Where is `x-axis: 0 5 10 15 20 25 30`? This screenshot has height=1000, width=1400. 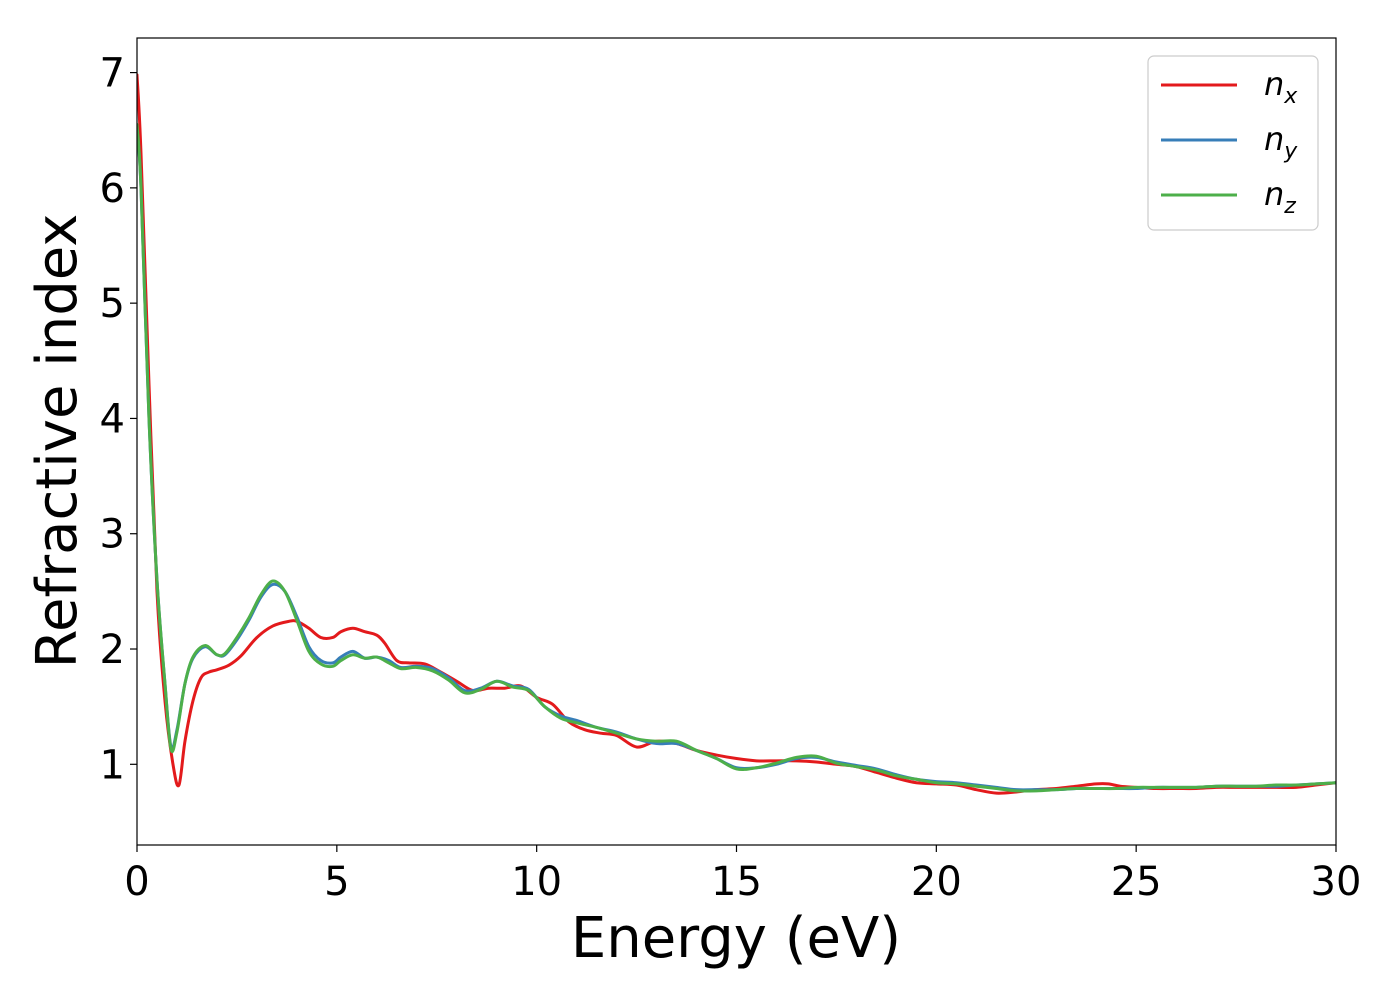
x-axis: 0 5 10 15 20 25 30 is located at coordinates (742, 875).